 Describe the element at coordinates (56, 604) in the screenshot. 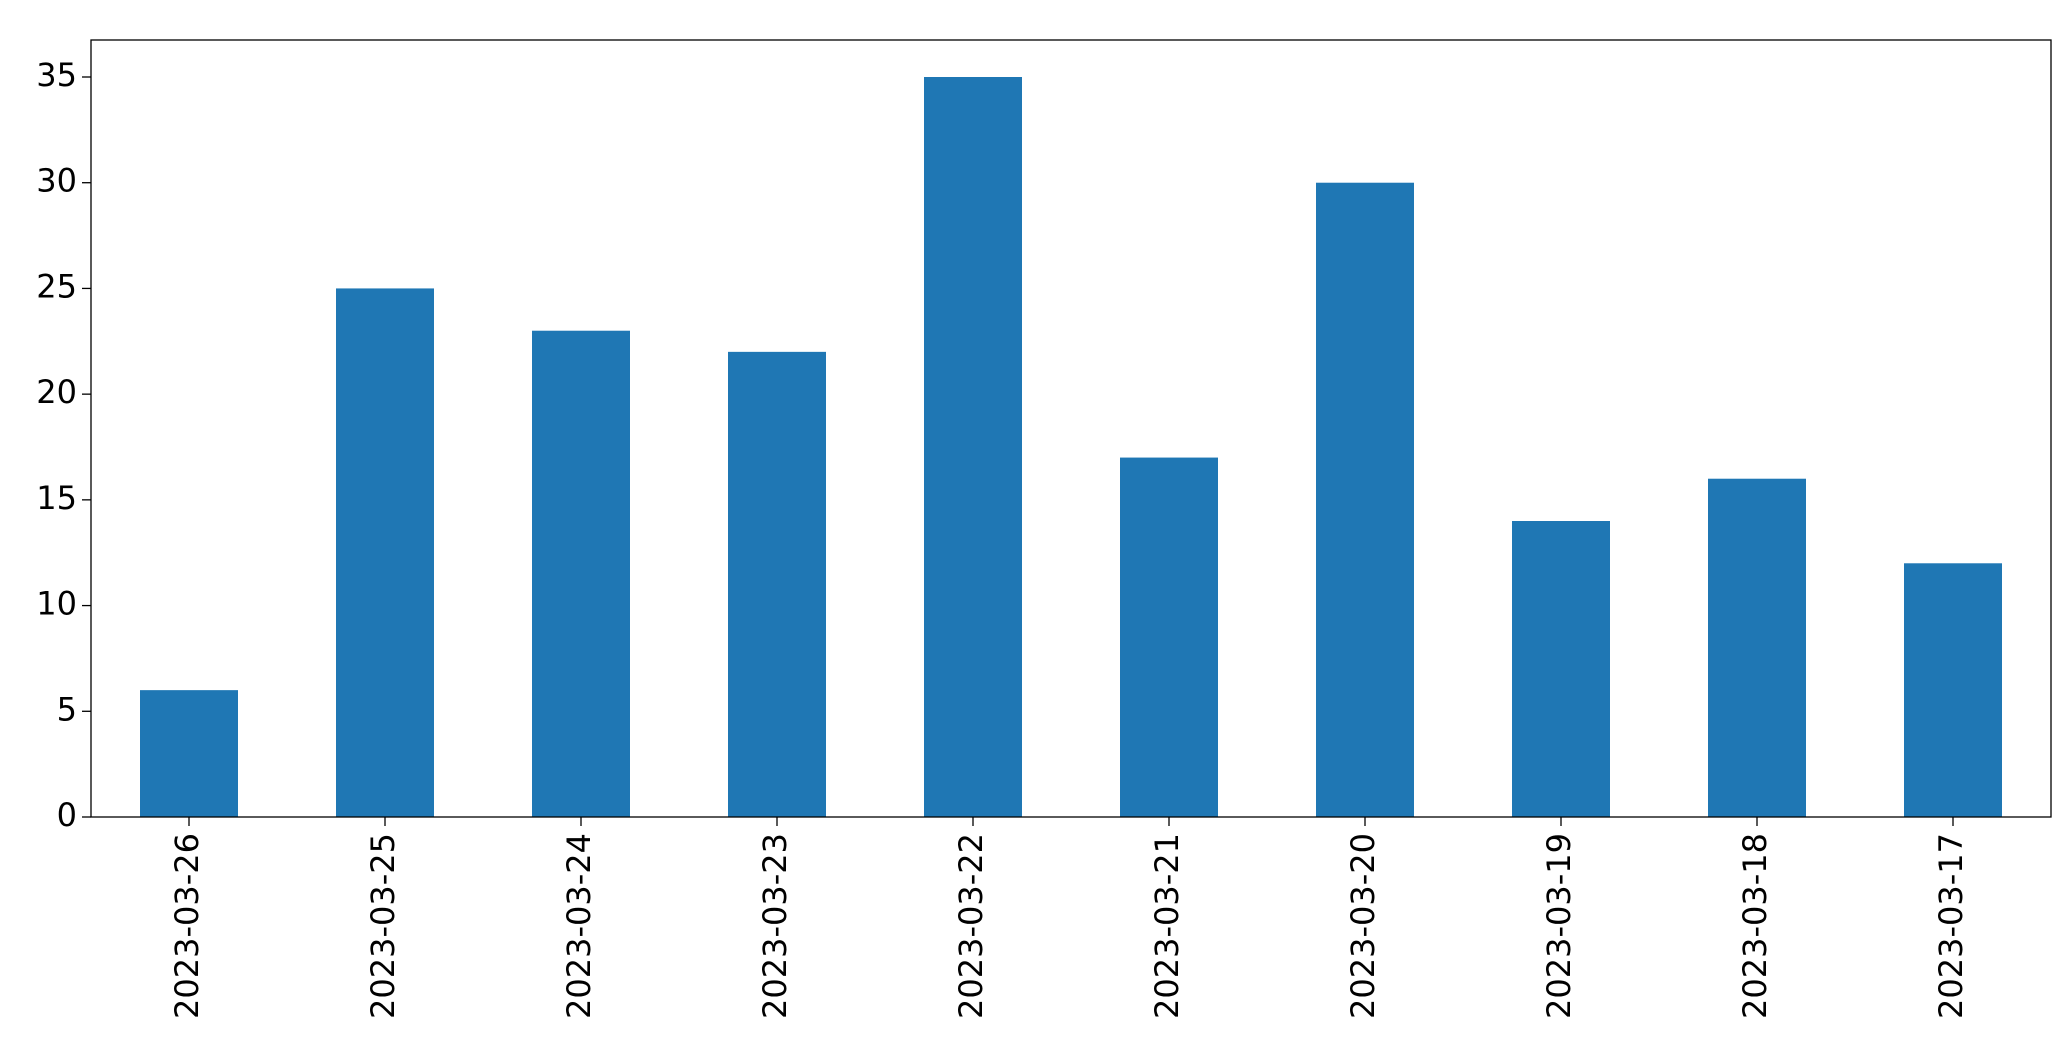

I see `y-tick-label: 10` at that location.